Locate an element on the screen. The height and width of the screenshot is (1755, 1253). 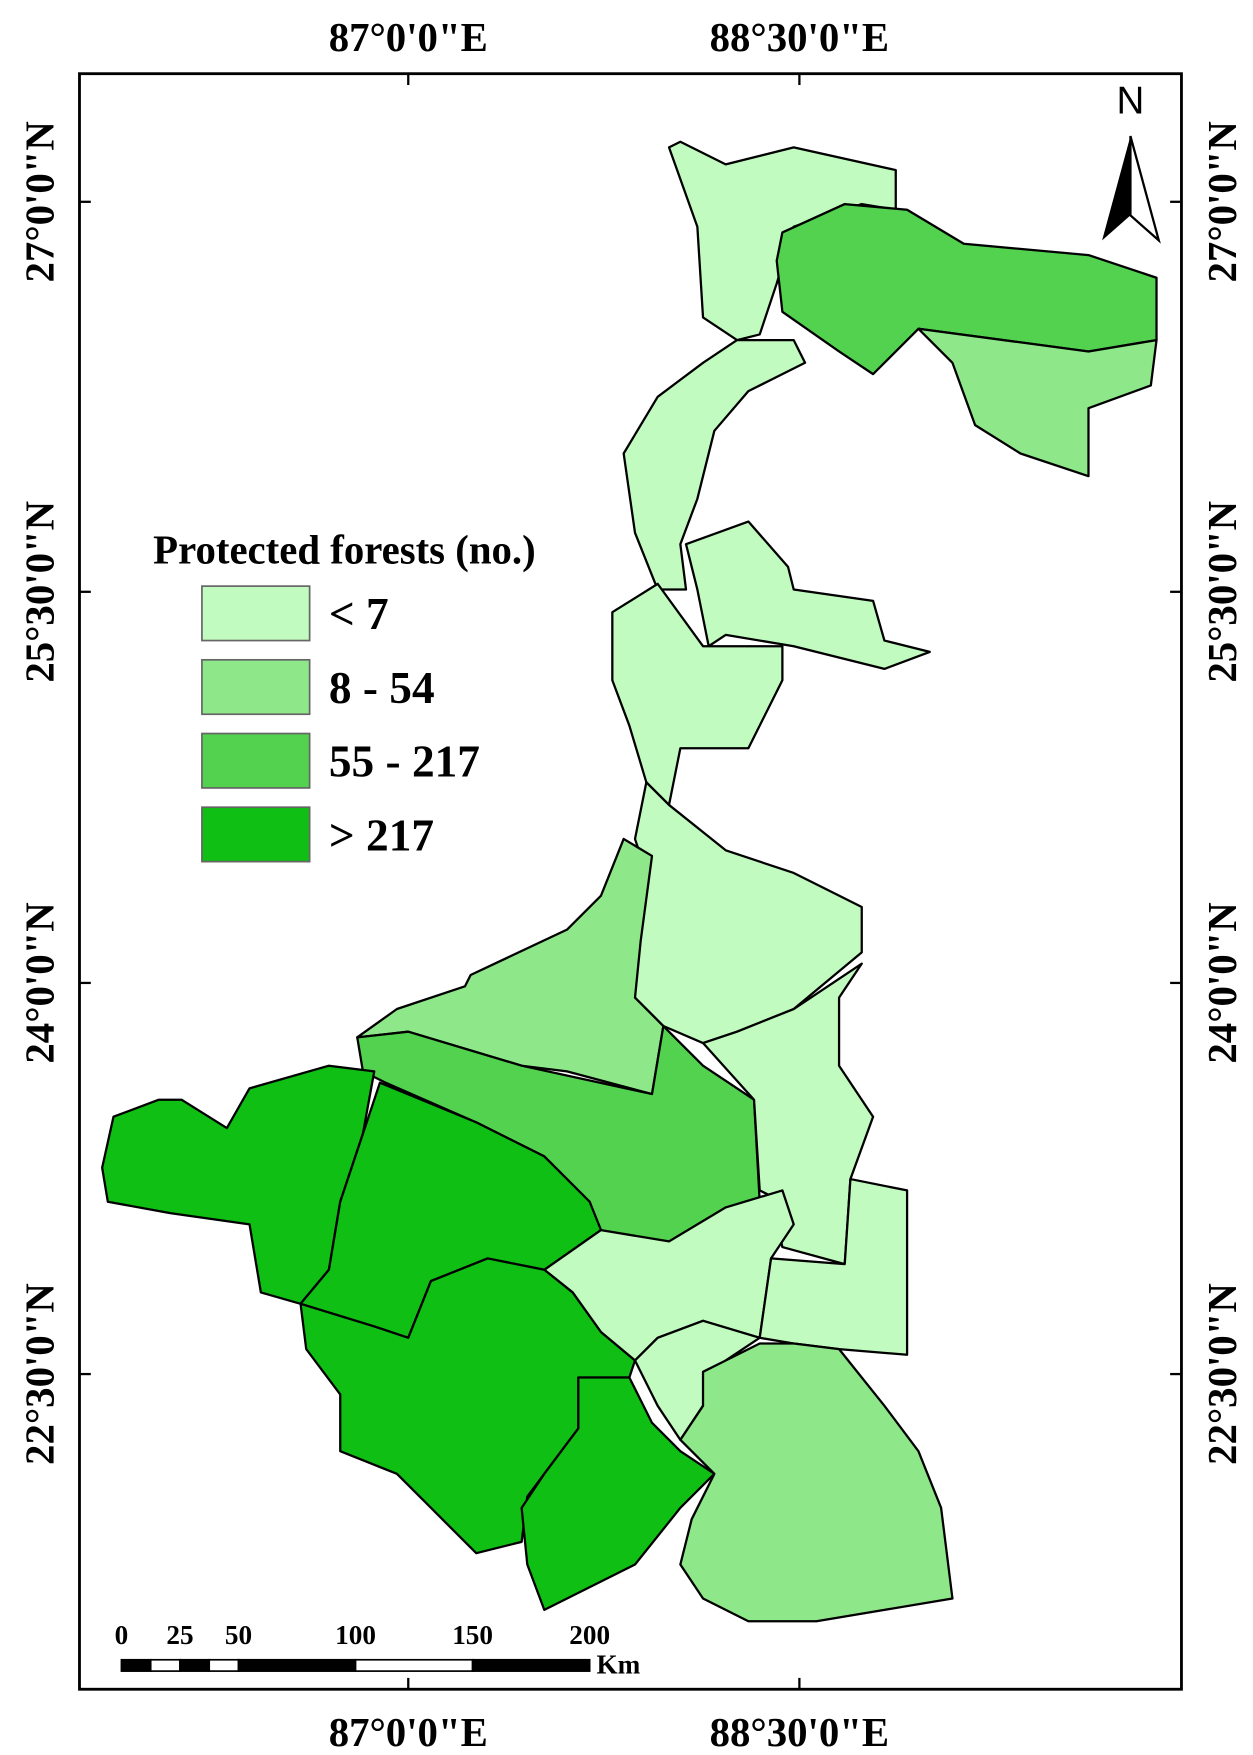
latitude-label-left: 24°0'0"N is located at coordinates (39, 982).